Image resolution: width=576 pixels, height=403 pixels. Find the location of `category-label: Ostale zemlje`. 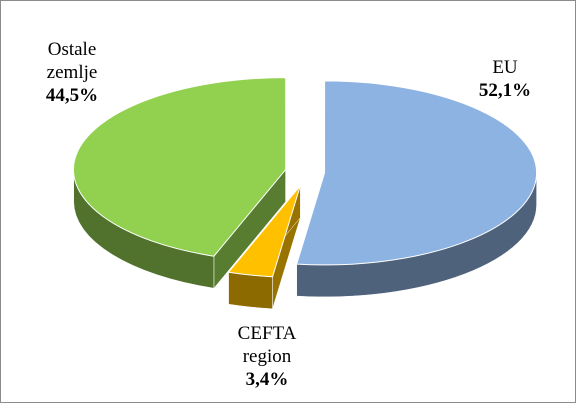

category-label: Ostale zemlje is located at coordinates (72, 61).